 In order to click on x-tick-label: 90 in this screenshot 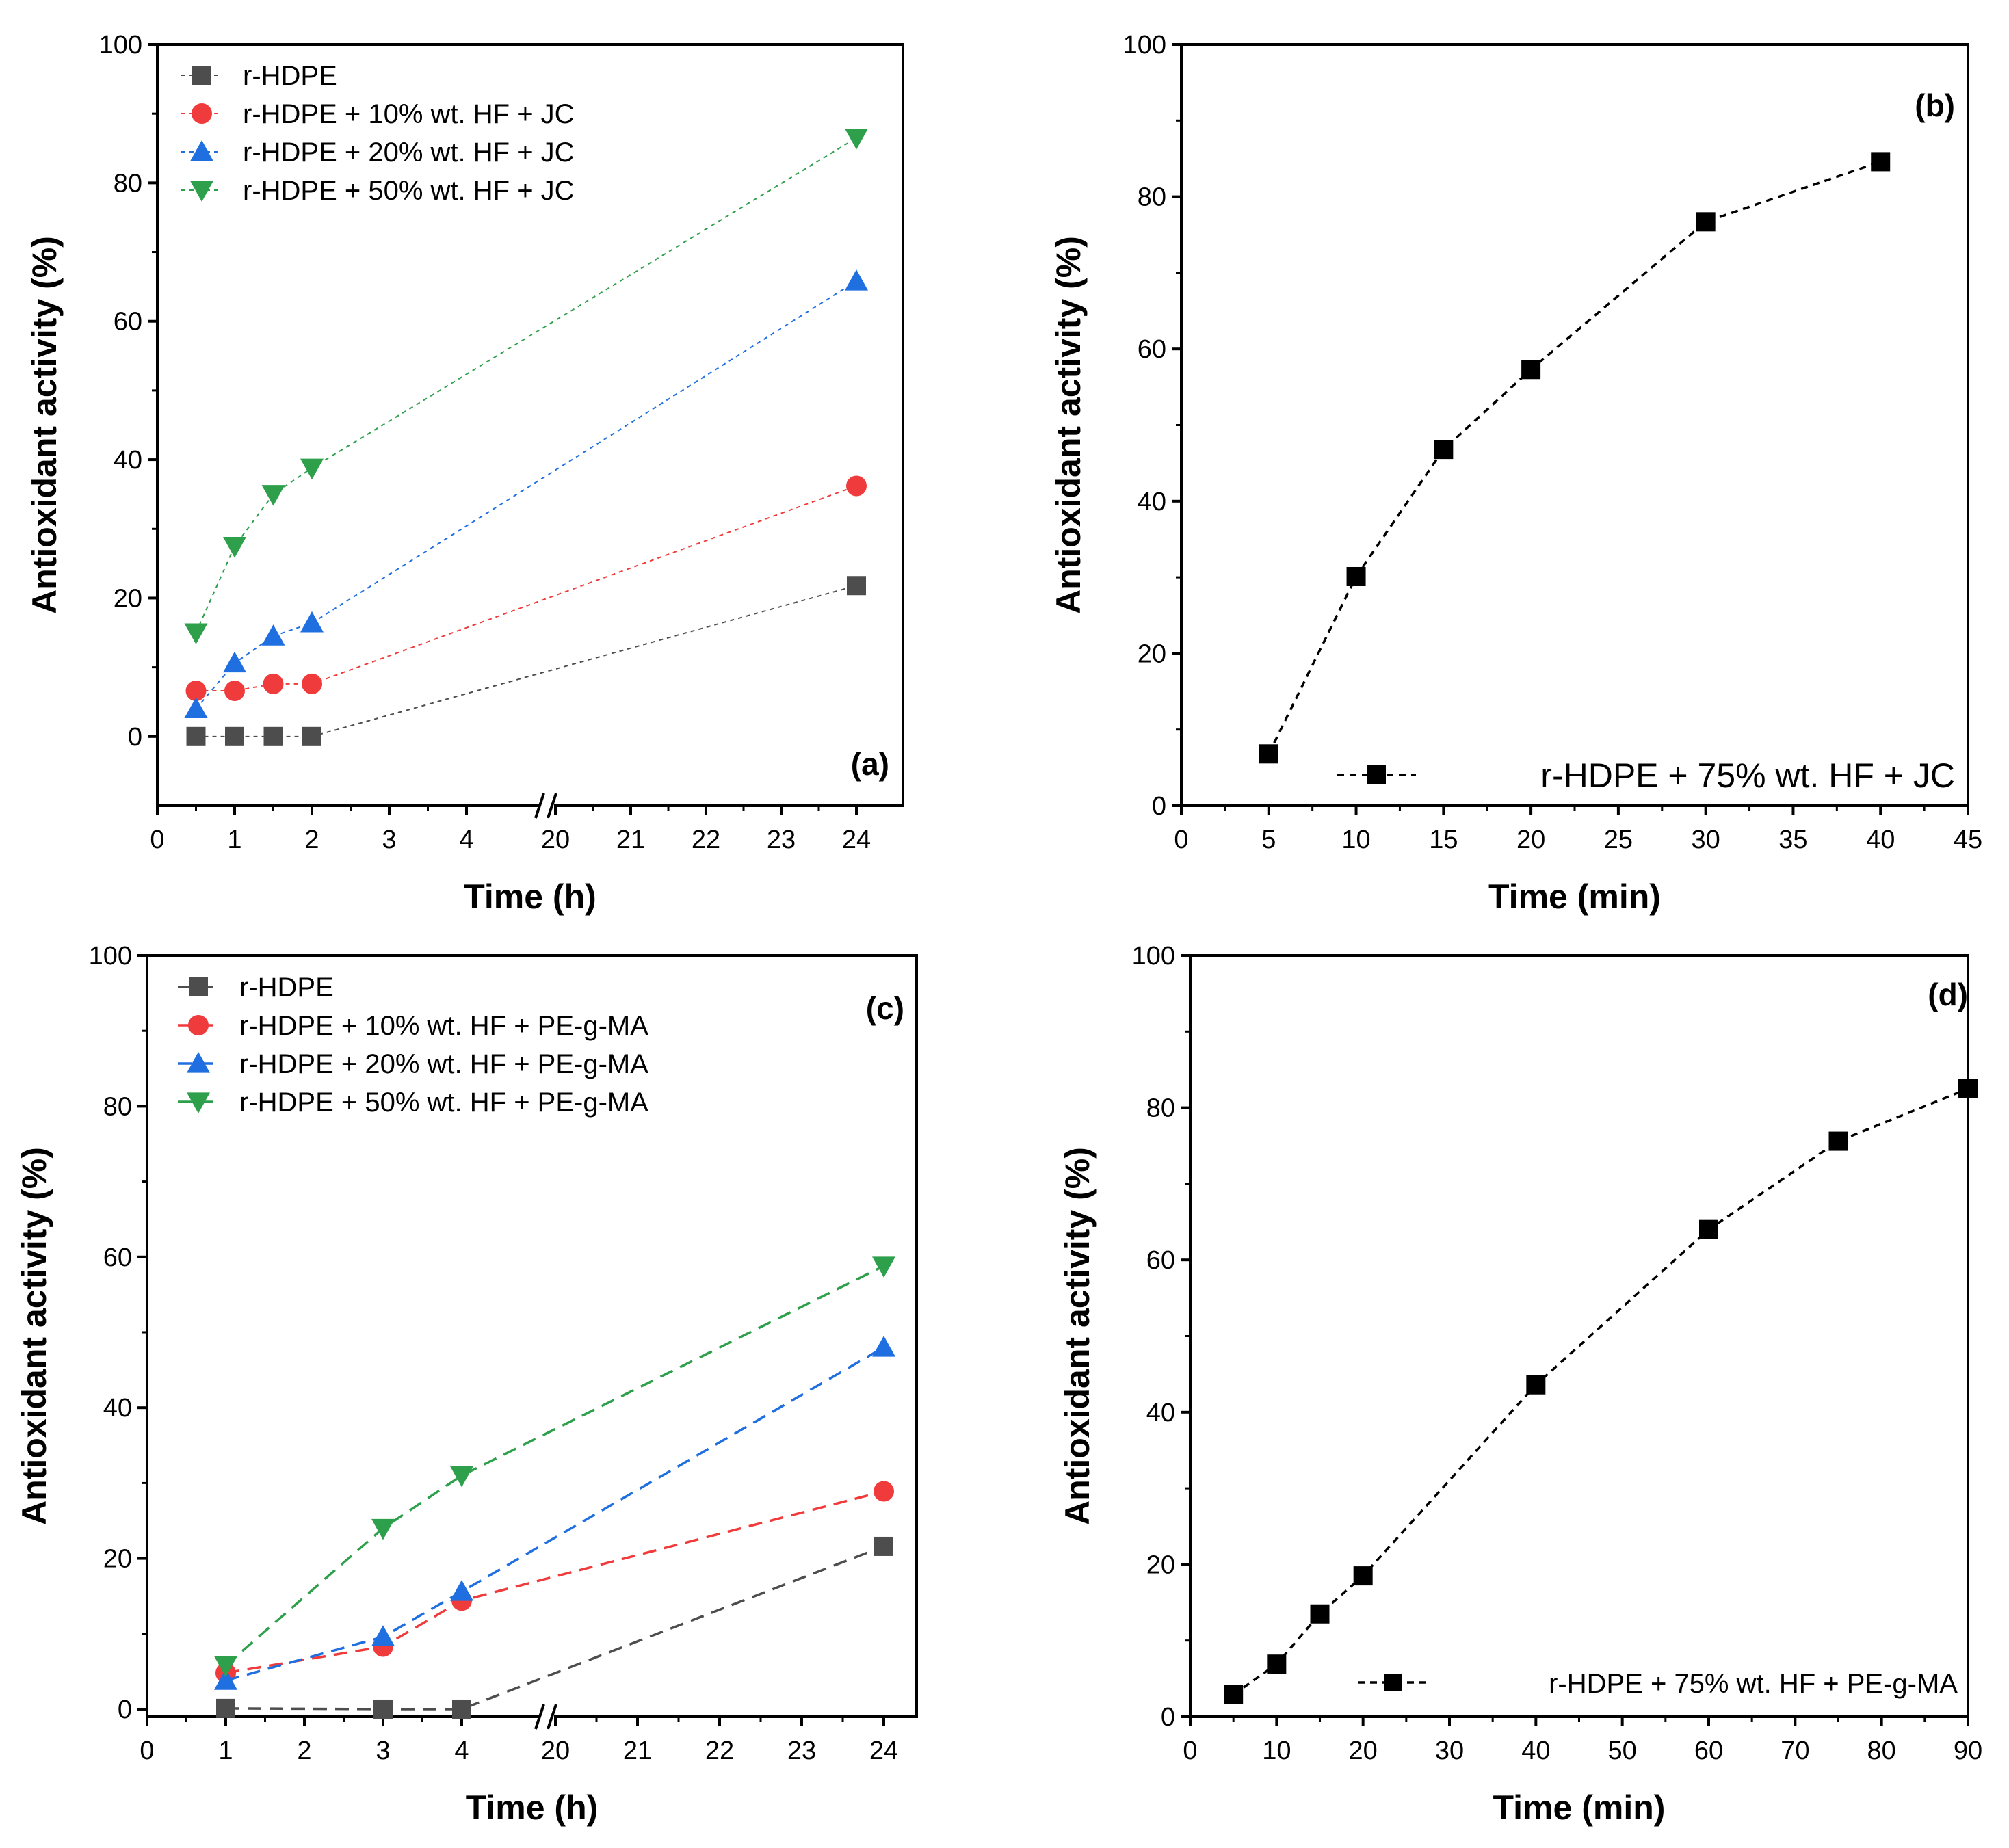, I will do `click(1968, 1751)`.